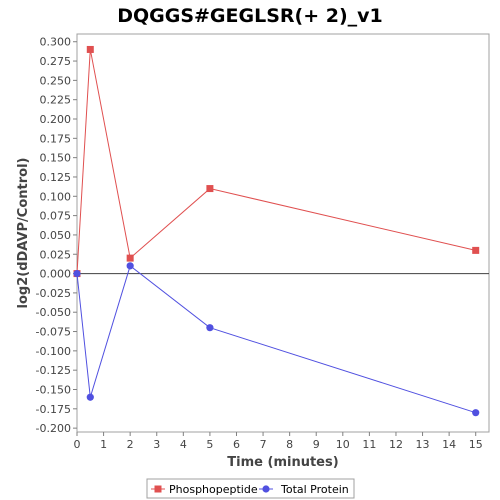 The height and width of the screenshot is (500, 500). I want to click on y-tick-label: -0.125, so click(53, 370).